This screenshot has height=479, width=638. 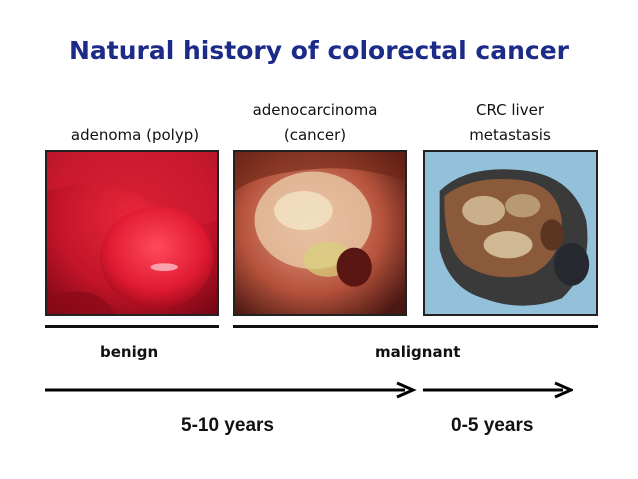 What do you see at coordinates (510, 110) in the screenshot?
I see `stage-label-metastasis-line1: CRC liver` at bounding box center [510, 110].